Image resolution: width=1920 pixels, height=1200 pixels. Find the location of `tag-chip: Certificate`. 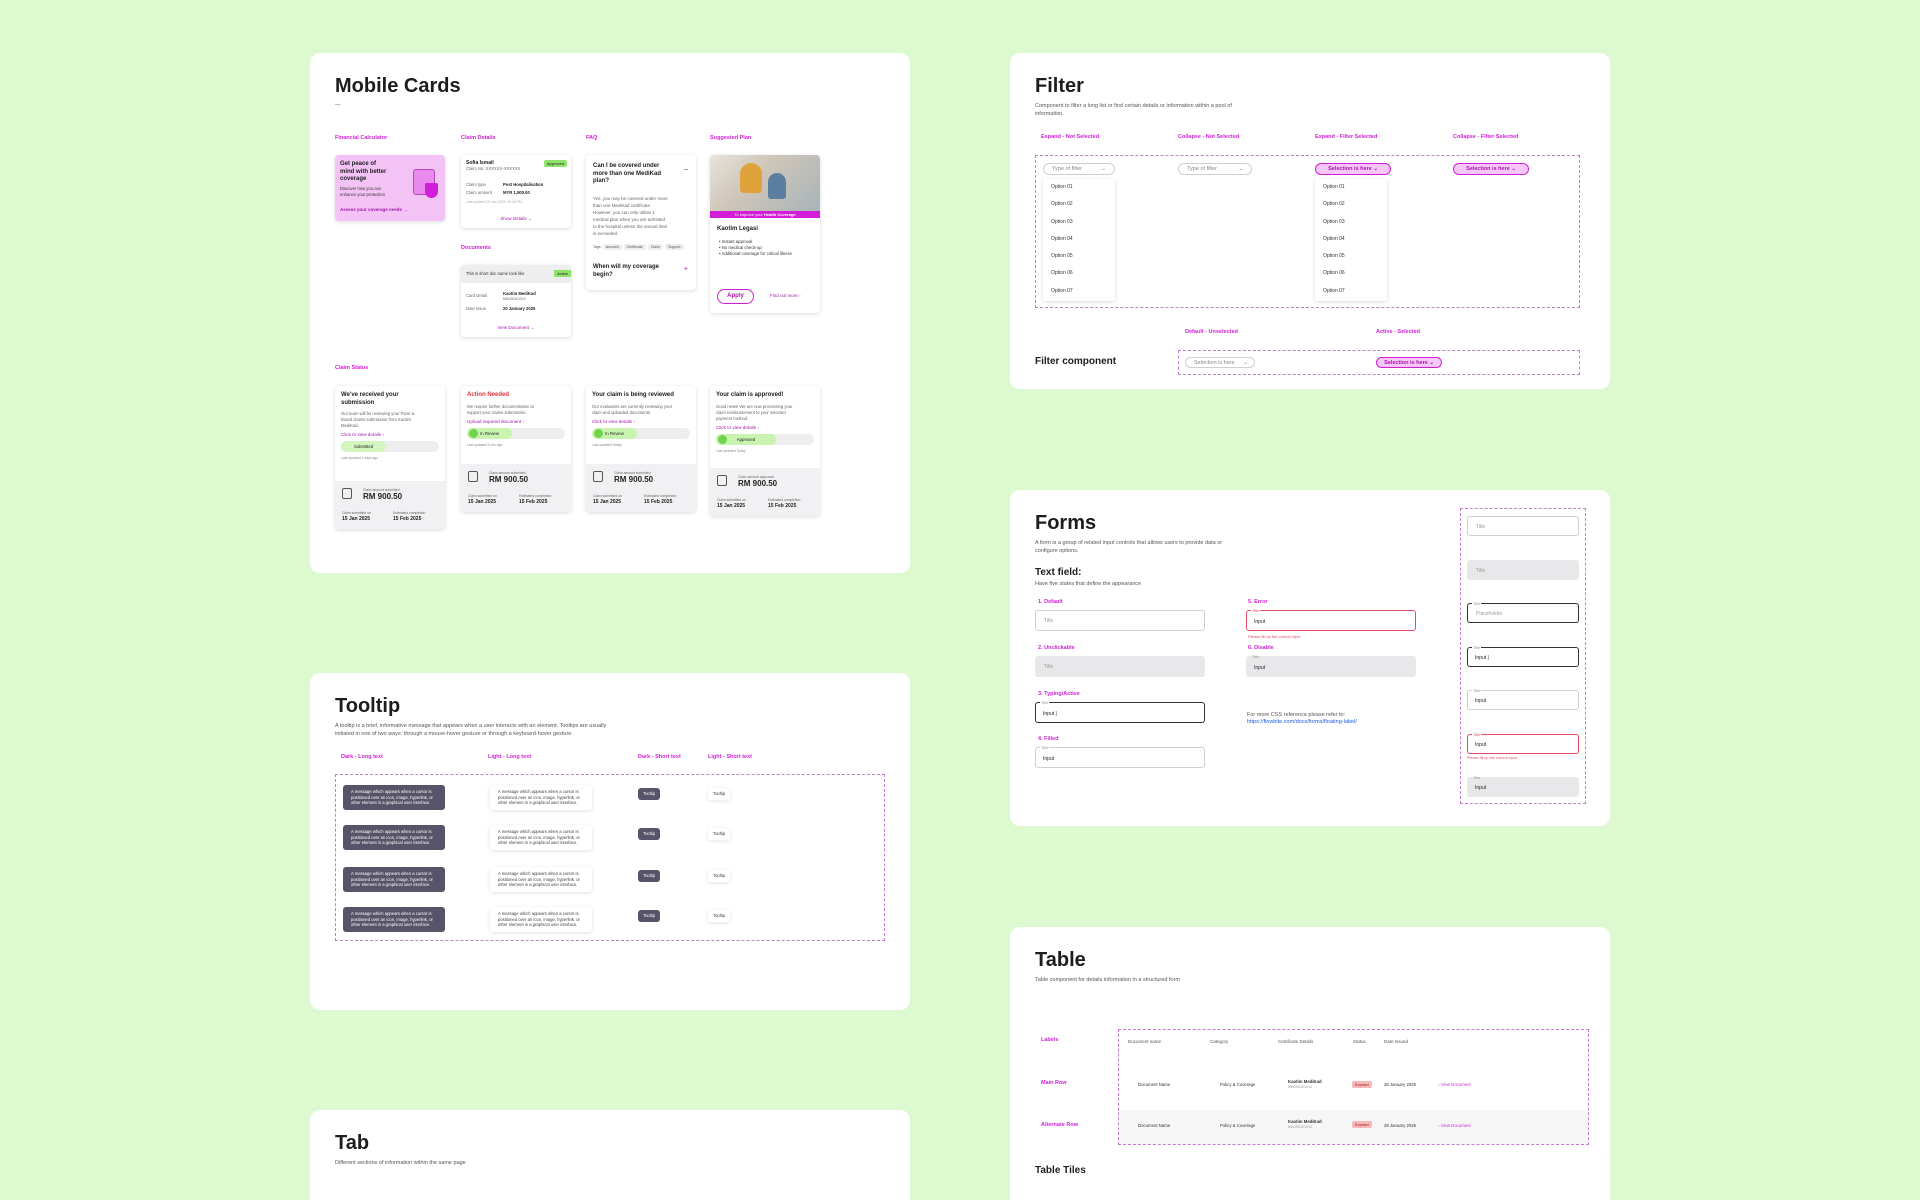

tag-chip: Certificate is located at coordinates (634, 247).